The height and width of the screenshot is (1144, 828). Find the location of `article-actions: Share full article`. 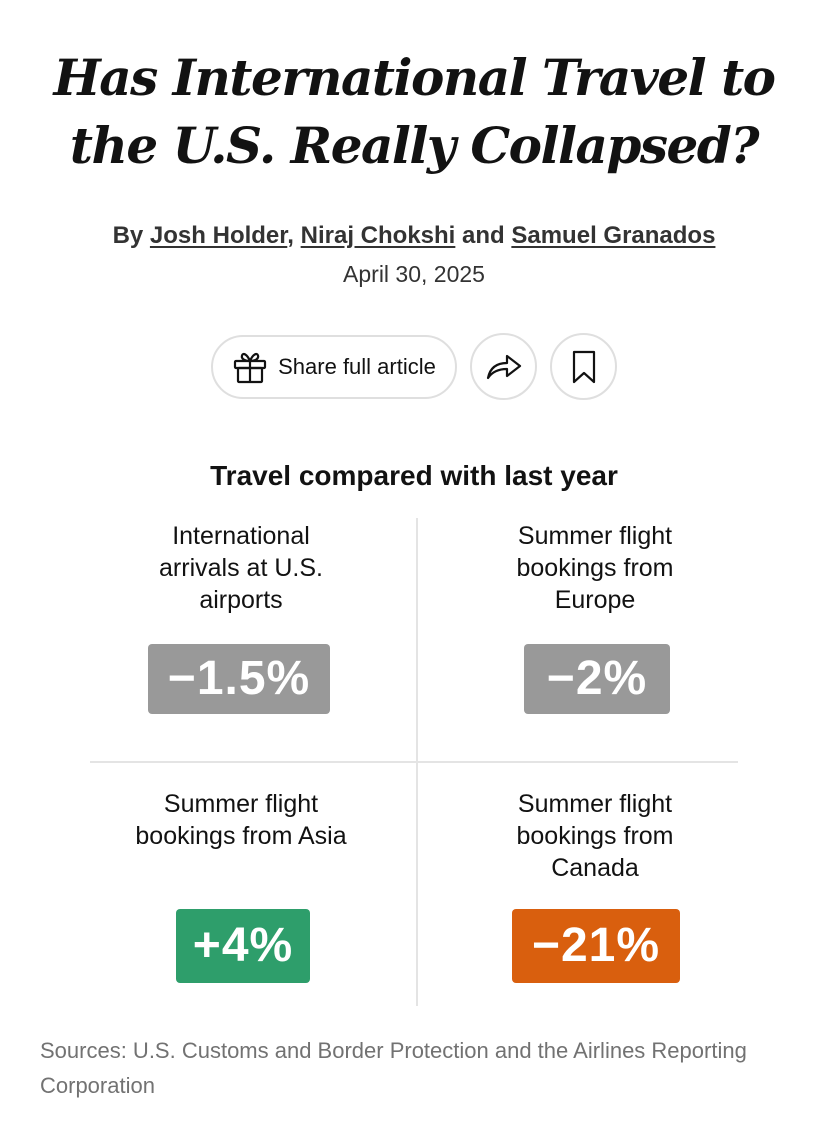

article-actions: Share full article is located at coordinates (414, 366).